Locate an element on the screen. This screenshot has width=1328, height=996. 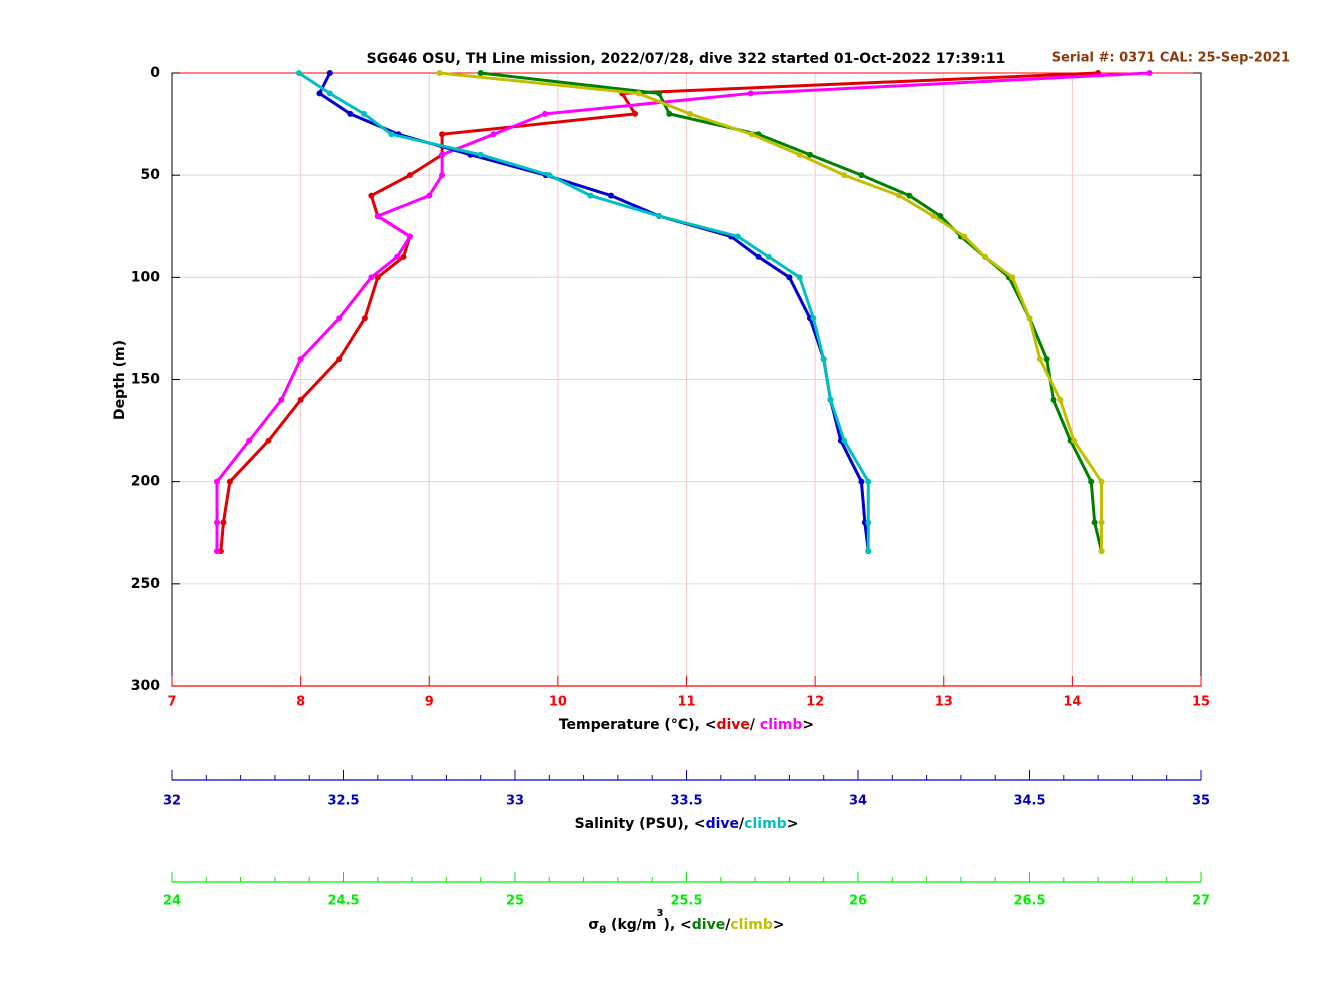
x-tick-label: 26.5 is located at coordinates (1029, 901).